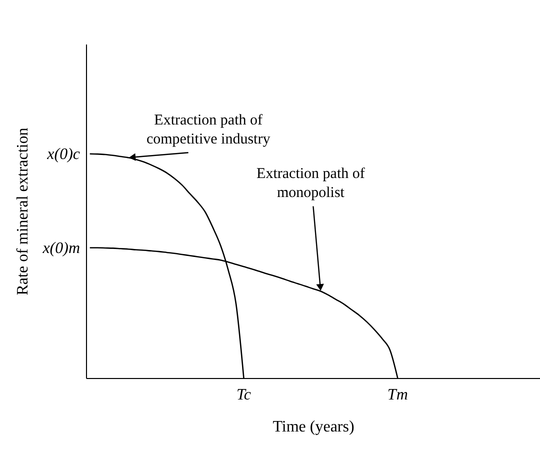 The width and height of the screenshot is (540, 456). What do you see at coordinates (244, 395) in the screenshot?
I see `x-tick-label: Tc` at bounding box center [244, 395].